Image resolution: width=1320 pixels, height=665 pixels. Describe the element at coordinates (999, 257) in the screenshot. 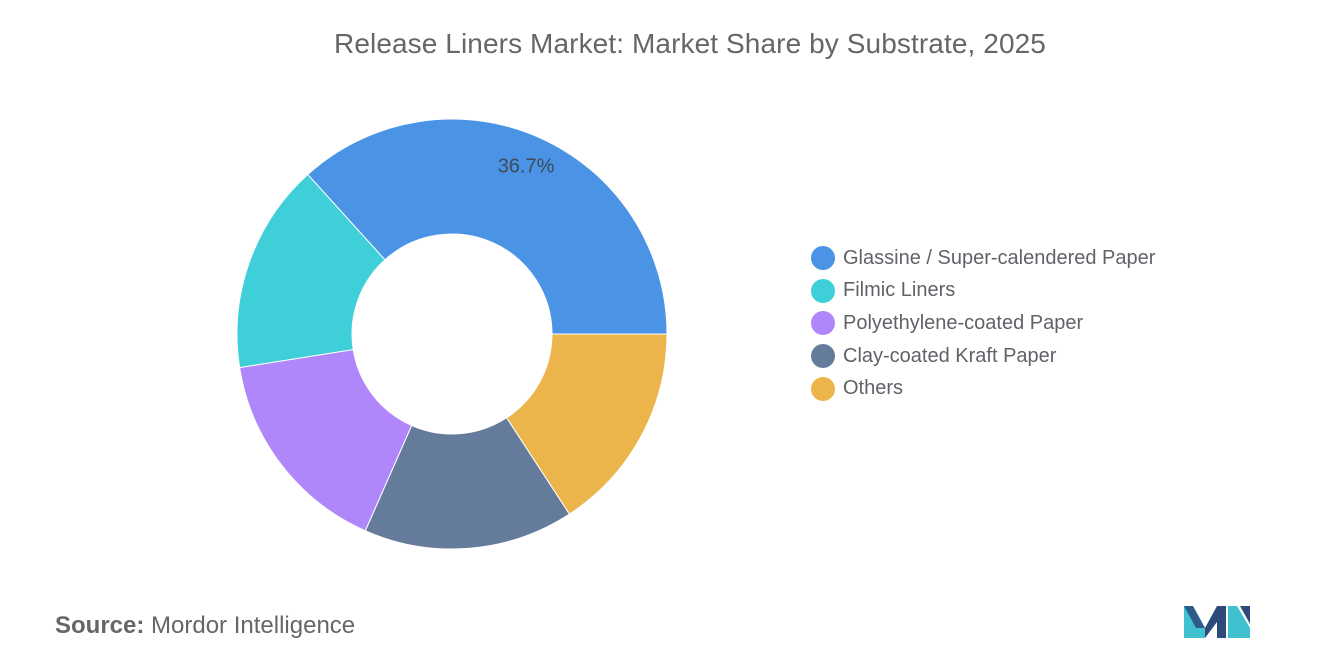

I see `legend-label-1: Glassine / Super-calendered Paper` at that location.